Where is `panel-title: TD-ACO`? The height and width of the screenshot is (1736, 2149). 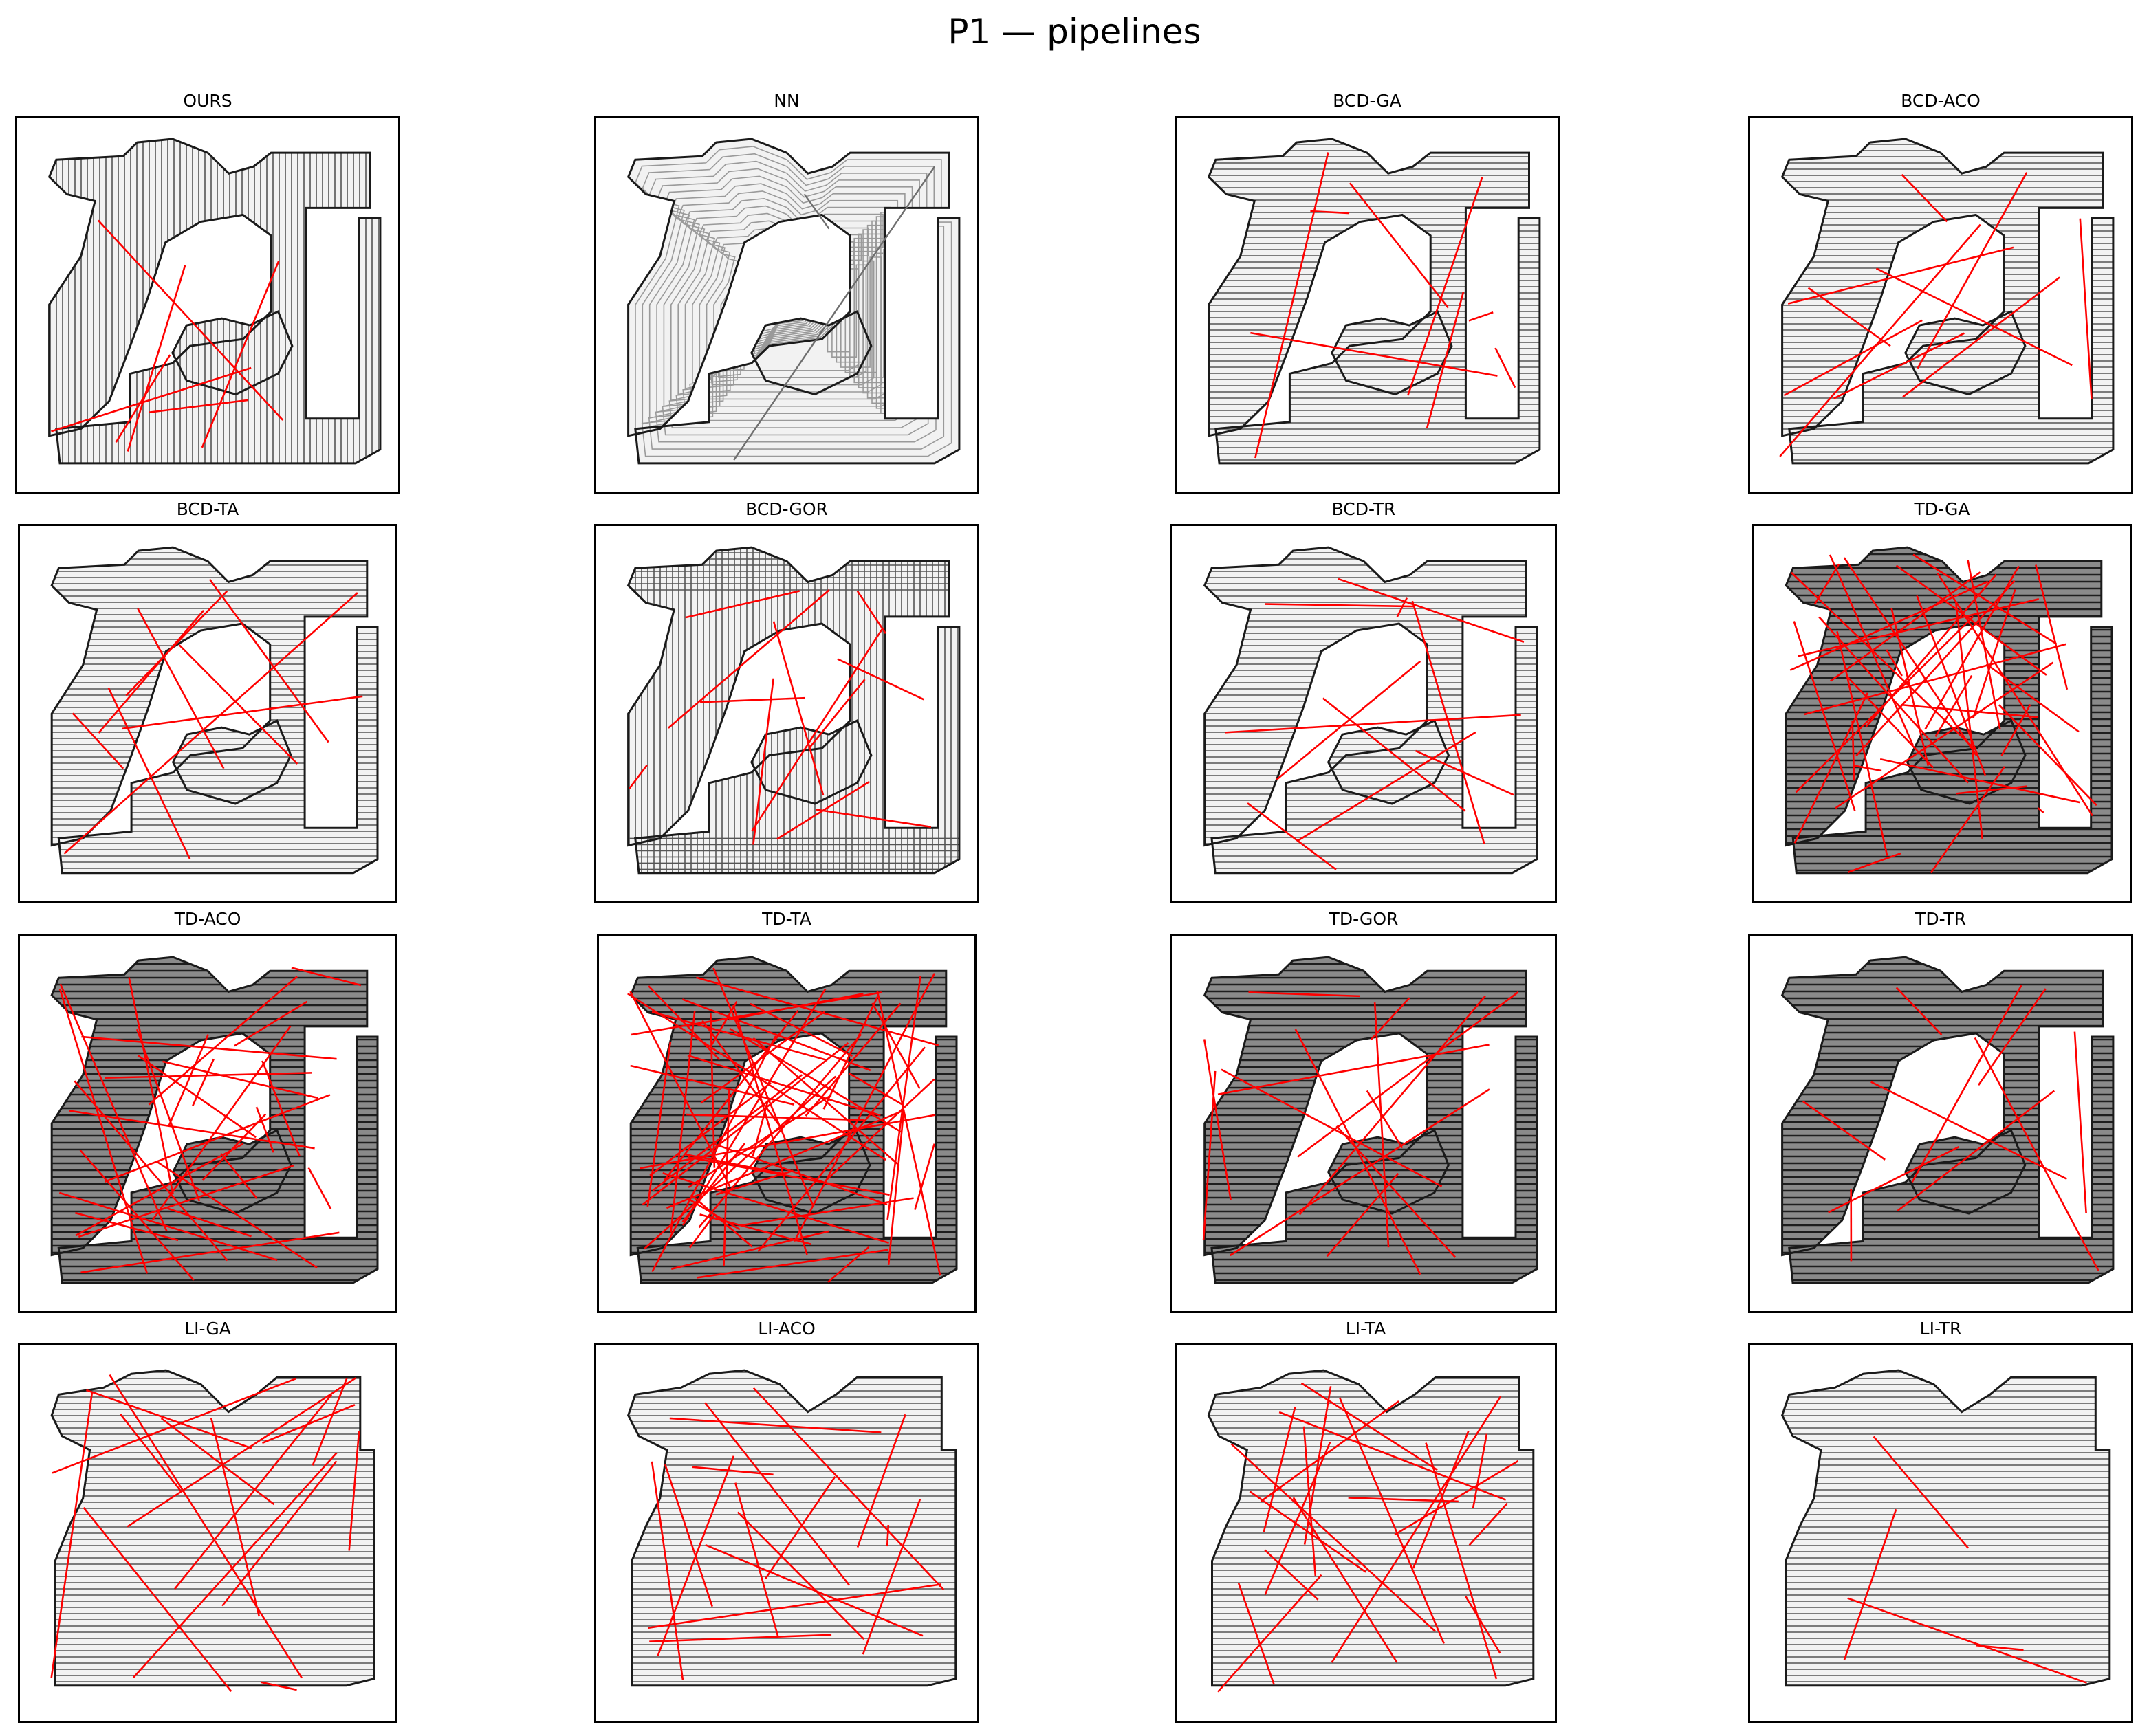 panel-title: TD-ACO is located at coordinates (207, 919).